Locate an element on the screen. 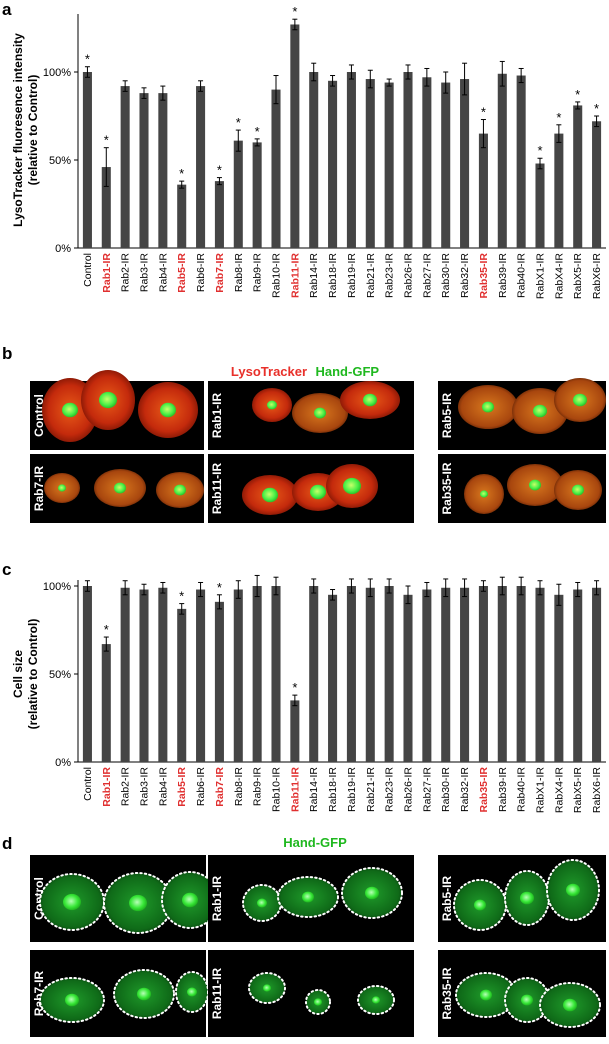  category-label: Rab4-IR is located at coordinates (163, 273).